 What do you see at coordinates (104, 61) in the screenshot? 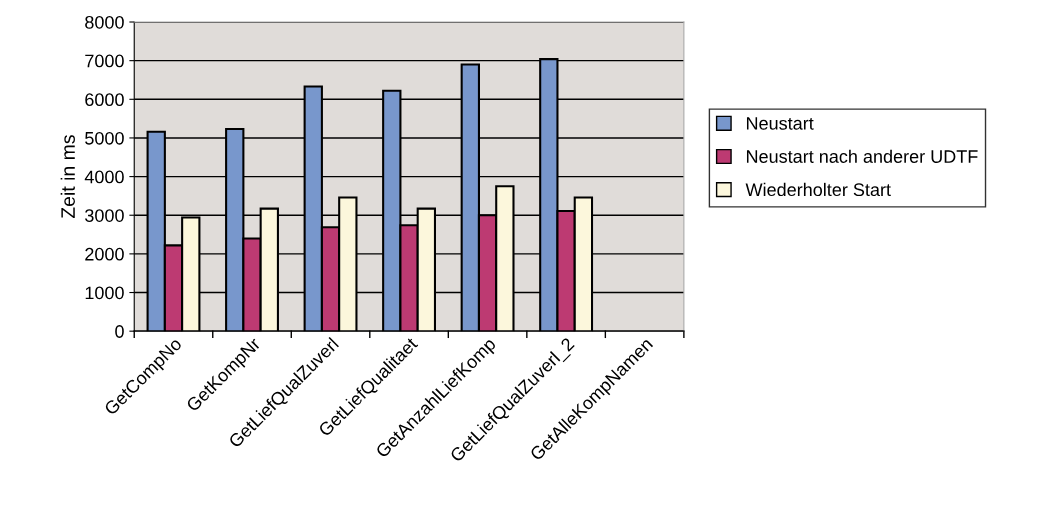
I see `y-tick-label: 7000` at bounding box center [104, 61].